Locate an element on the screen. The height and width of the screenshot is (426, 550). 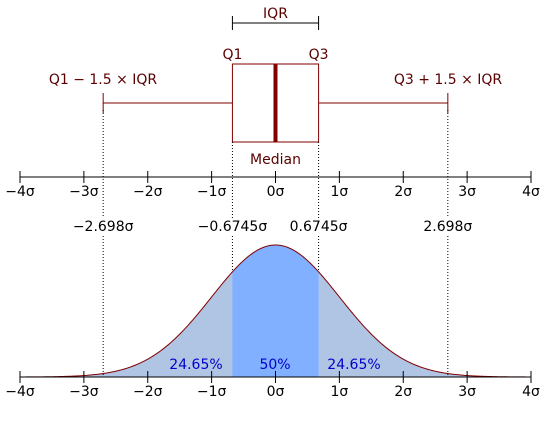
middle-region-percent: 50% is located at coordinates (274, 365).